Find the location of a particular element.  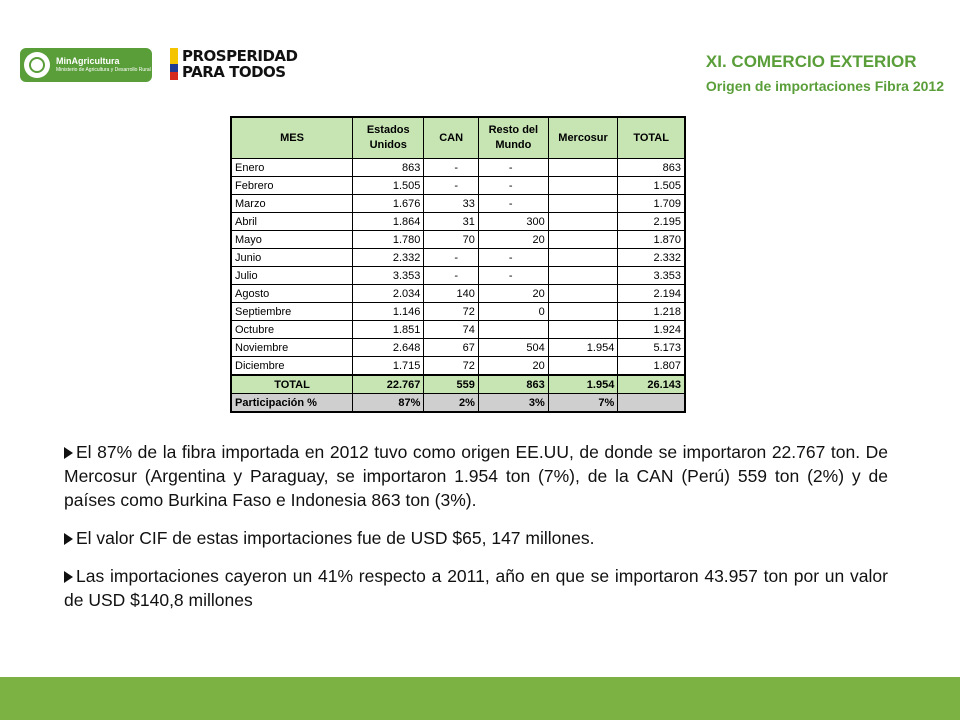

month-cell: Junio is located at coordinates (292, 257).